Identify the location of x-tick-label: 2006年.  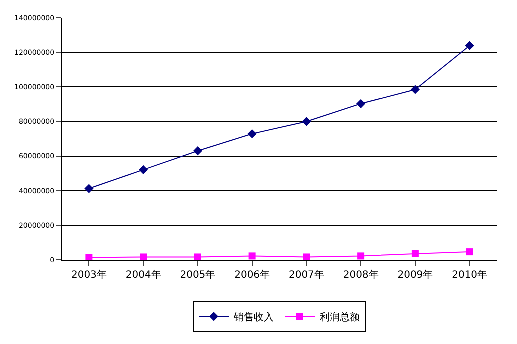
(252, 275).